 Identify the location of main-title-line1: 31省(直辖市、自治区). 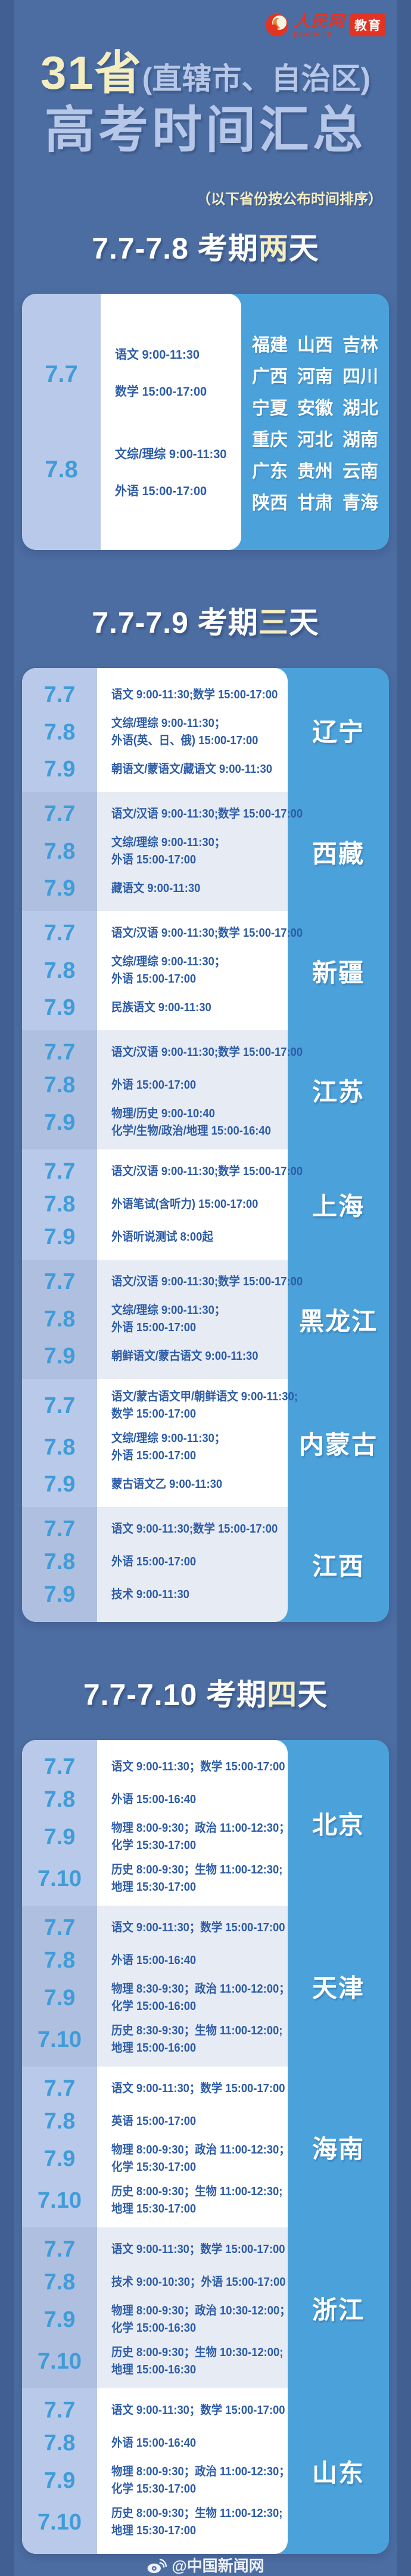
(205, 72).